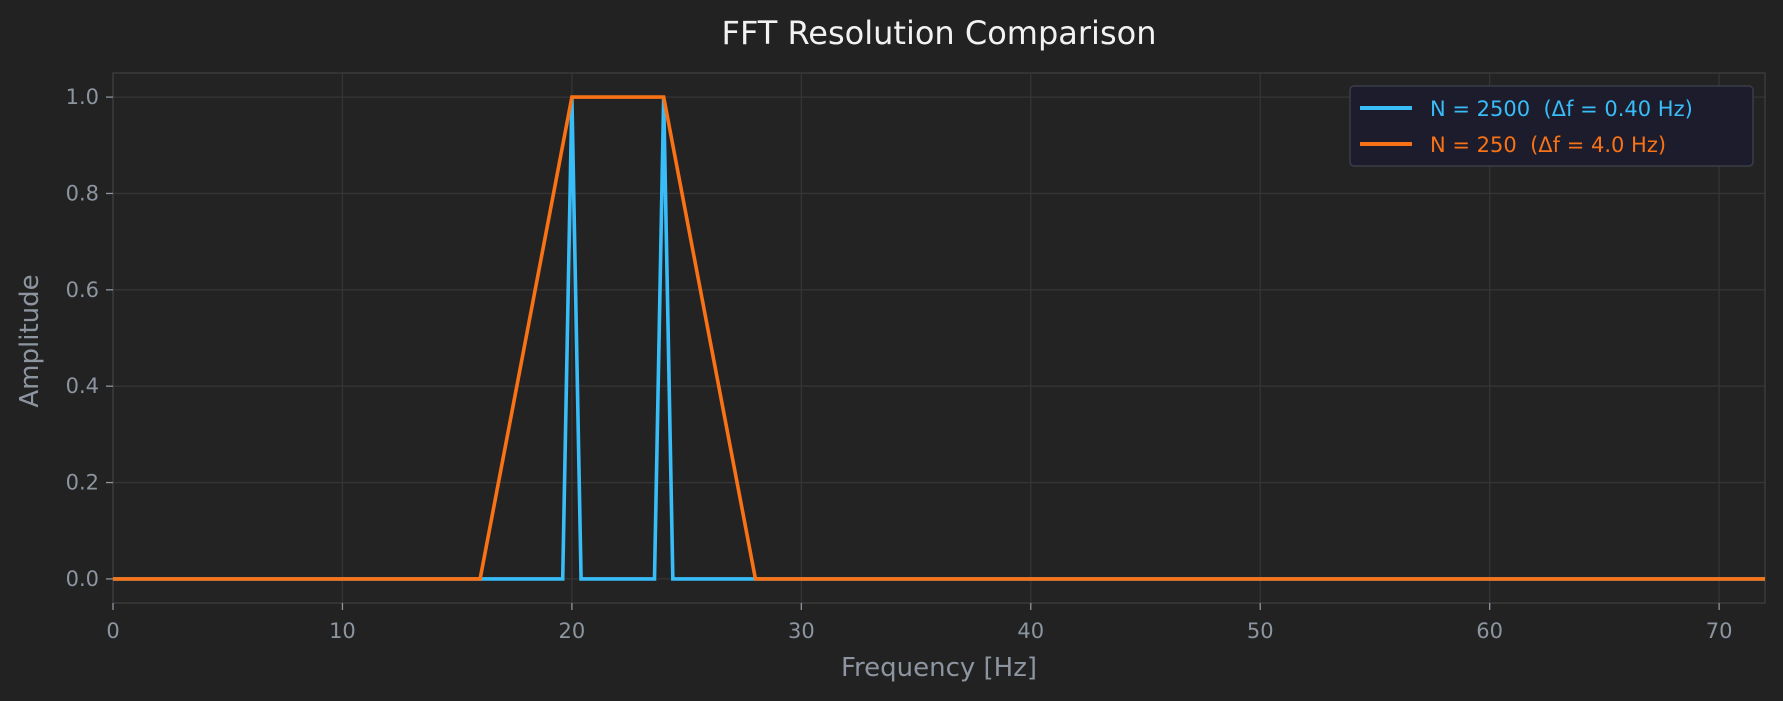  Describe the element at coordinates (82, 97) in the screenshot. I see `y-tick-label: 1.0` at that location.